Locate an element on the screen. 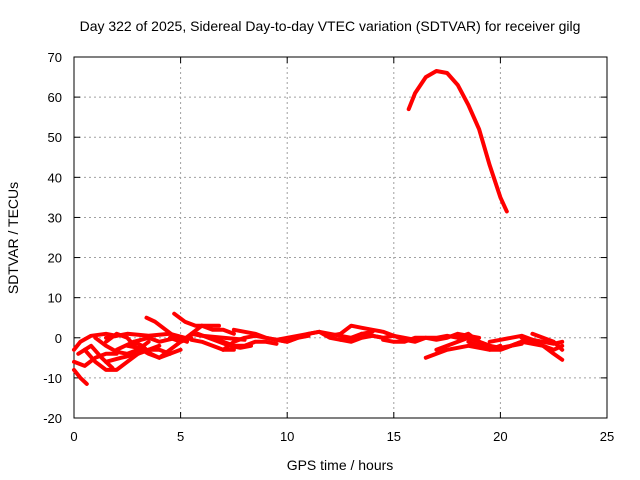 Image resolution: width=640 pixels, height=480 pixels. y-tick-label: -10 is located at coordinates (52, 378).